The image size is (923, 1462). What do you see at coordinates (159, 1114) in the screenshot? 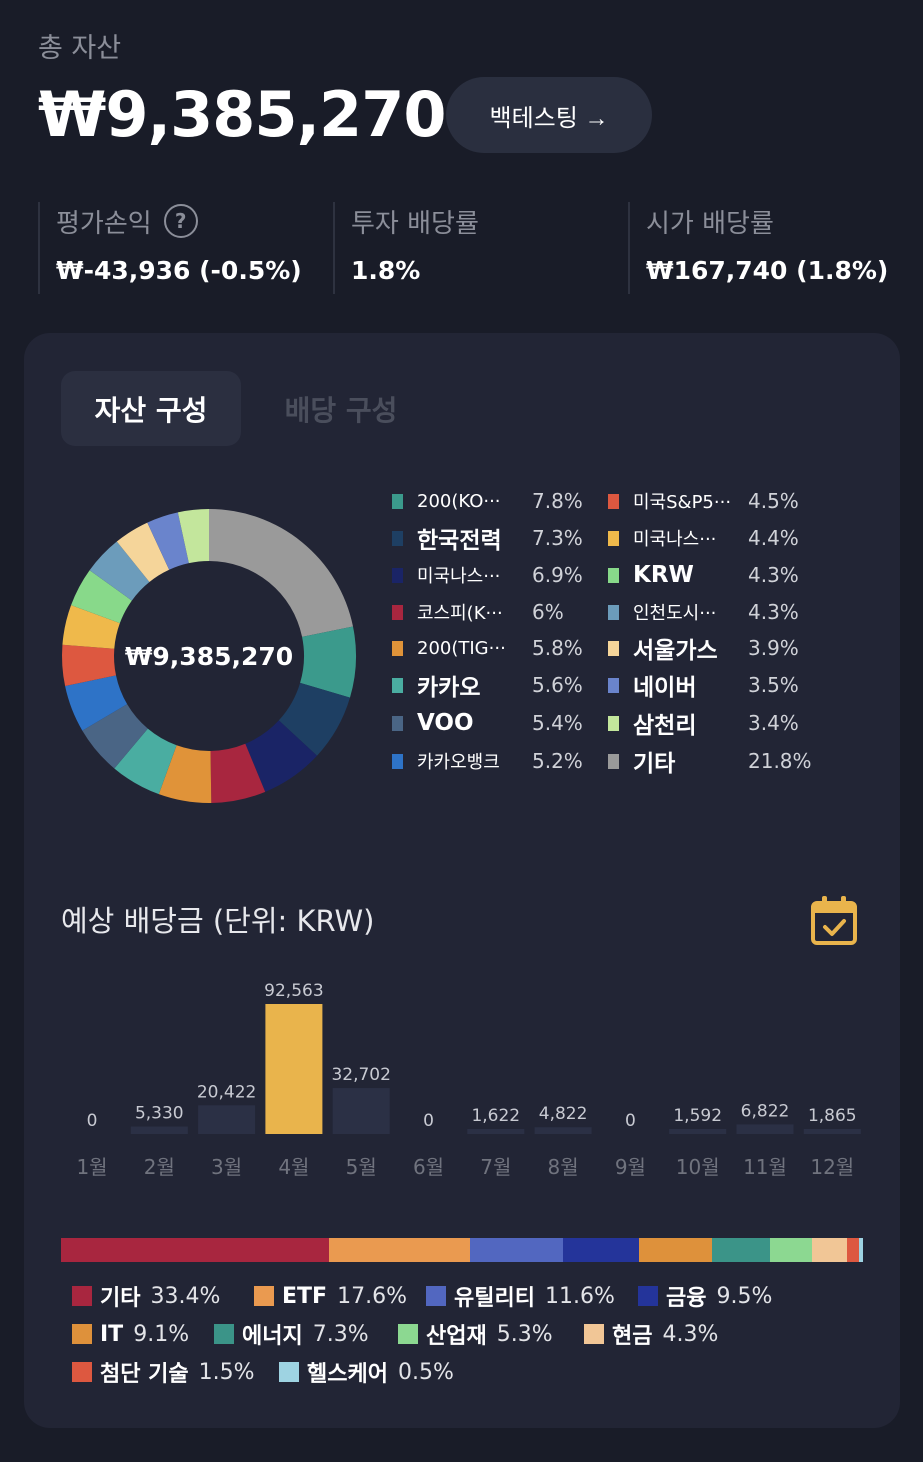
I see `bar-value-label: 5,330` at bounding box center [159, 1114].